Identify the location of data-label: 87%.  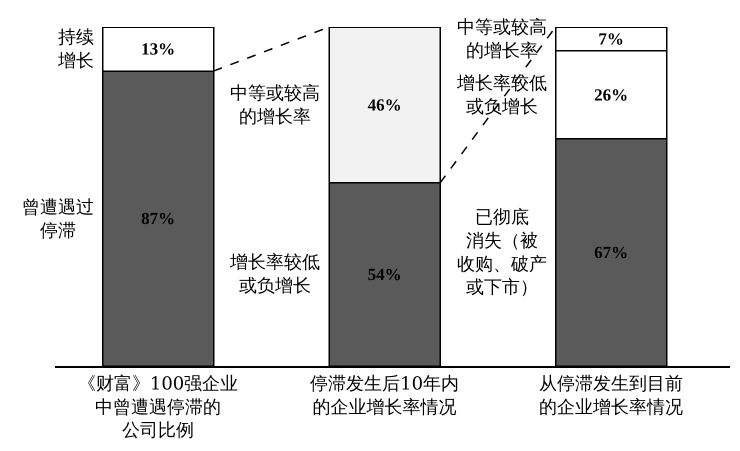
(158, 218).